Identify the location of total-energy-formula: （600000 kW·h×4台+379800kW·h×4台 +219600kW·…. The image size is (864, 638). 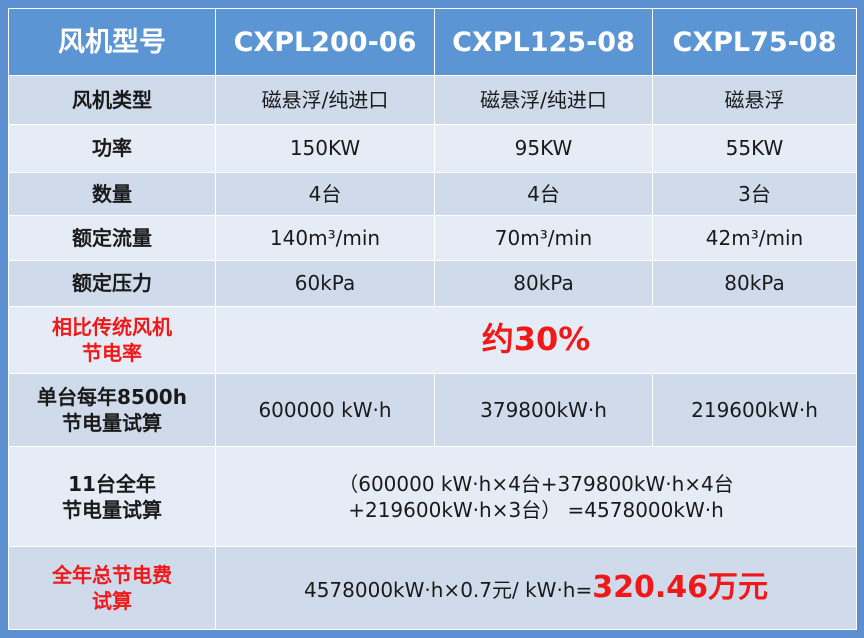
(536, 496).